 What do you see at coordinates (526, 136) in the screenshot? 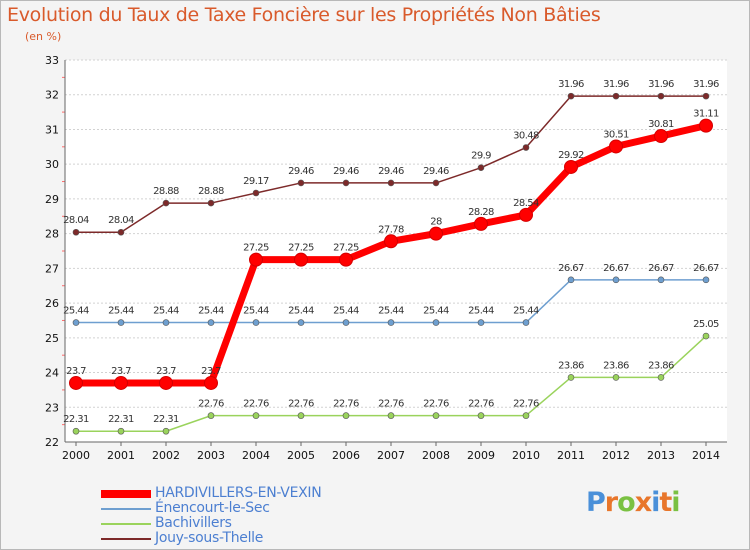
I see `data-label-3: 30.48` at bounding box center [526, 136].